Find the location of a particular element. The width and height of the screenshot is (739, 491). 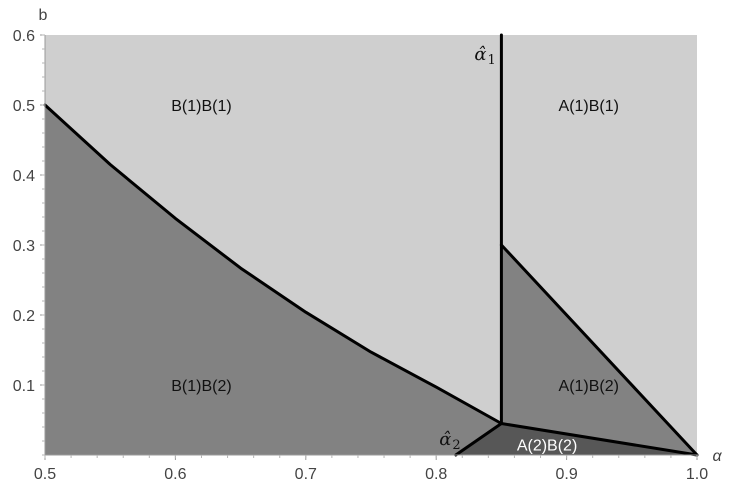

x-axis-label: α is located at coordinates (717, 456).